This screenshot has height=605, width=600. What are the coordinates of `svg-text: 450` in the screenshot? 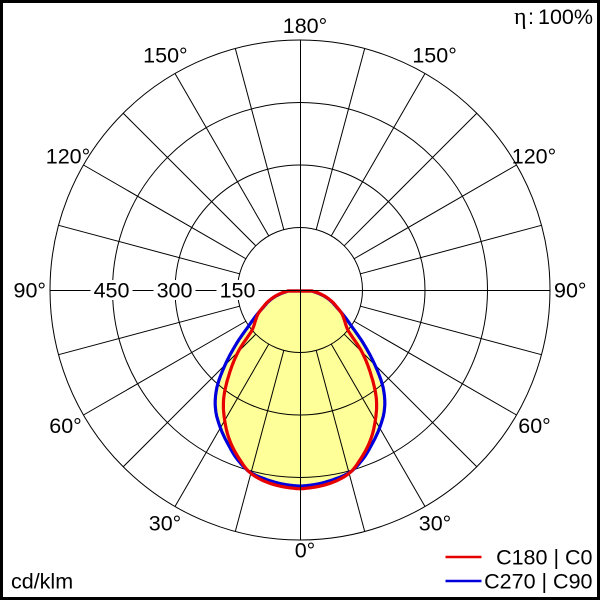 It's located at (112, 291).